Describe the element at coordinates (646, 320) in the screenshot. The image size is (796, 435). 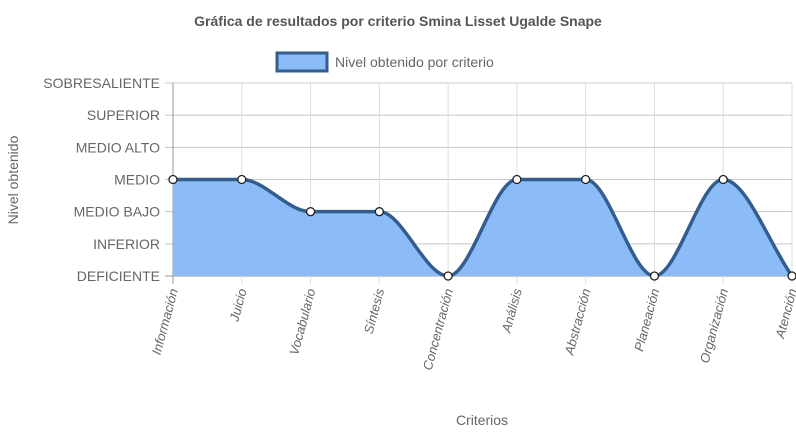
I see `x-tick-label: Planeación` at that location.